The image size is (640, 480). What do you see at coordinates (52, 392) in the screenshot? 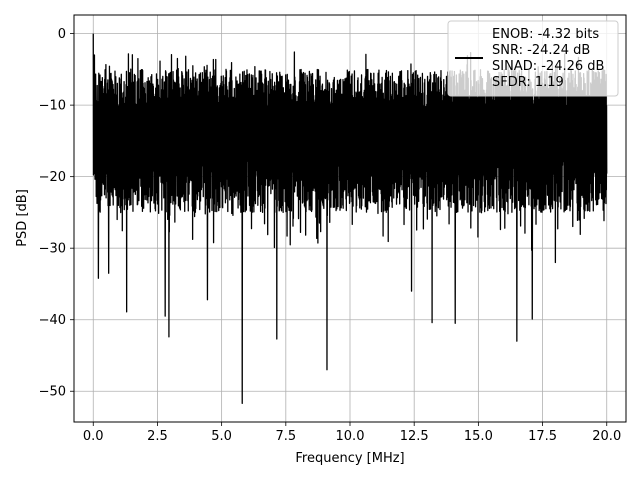
I see `y-tick-label: −50` at bounding box center [52, 392].